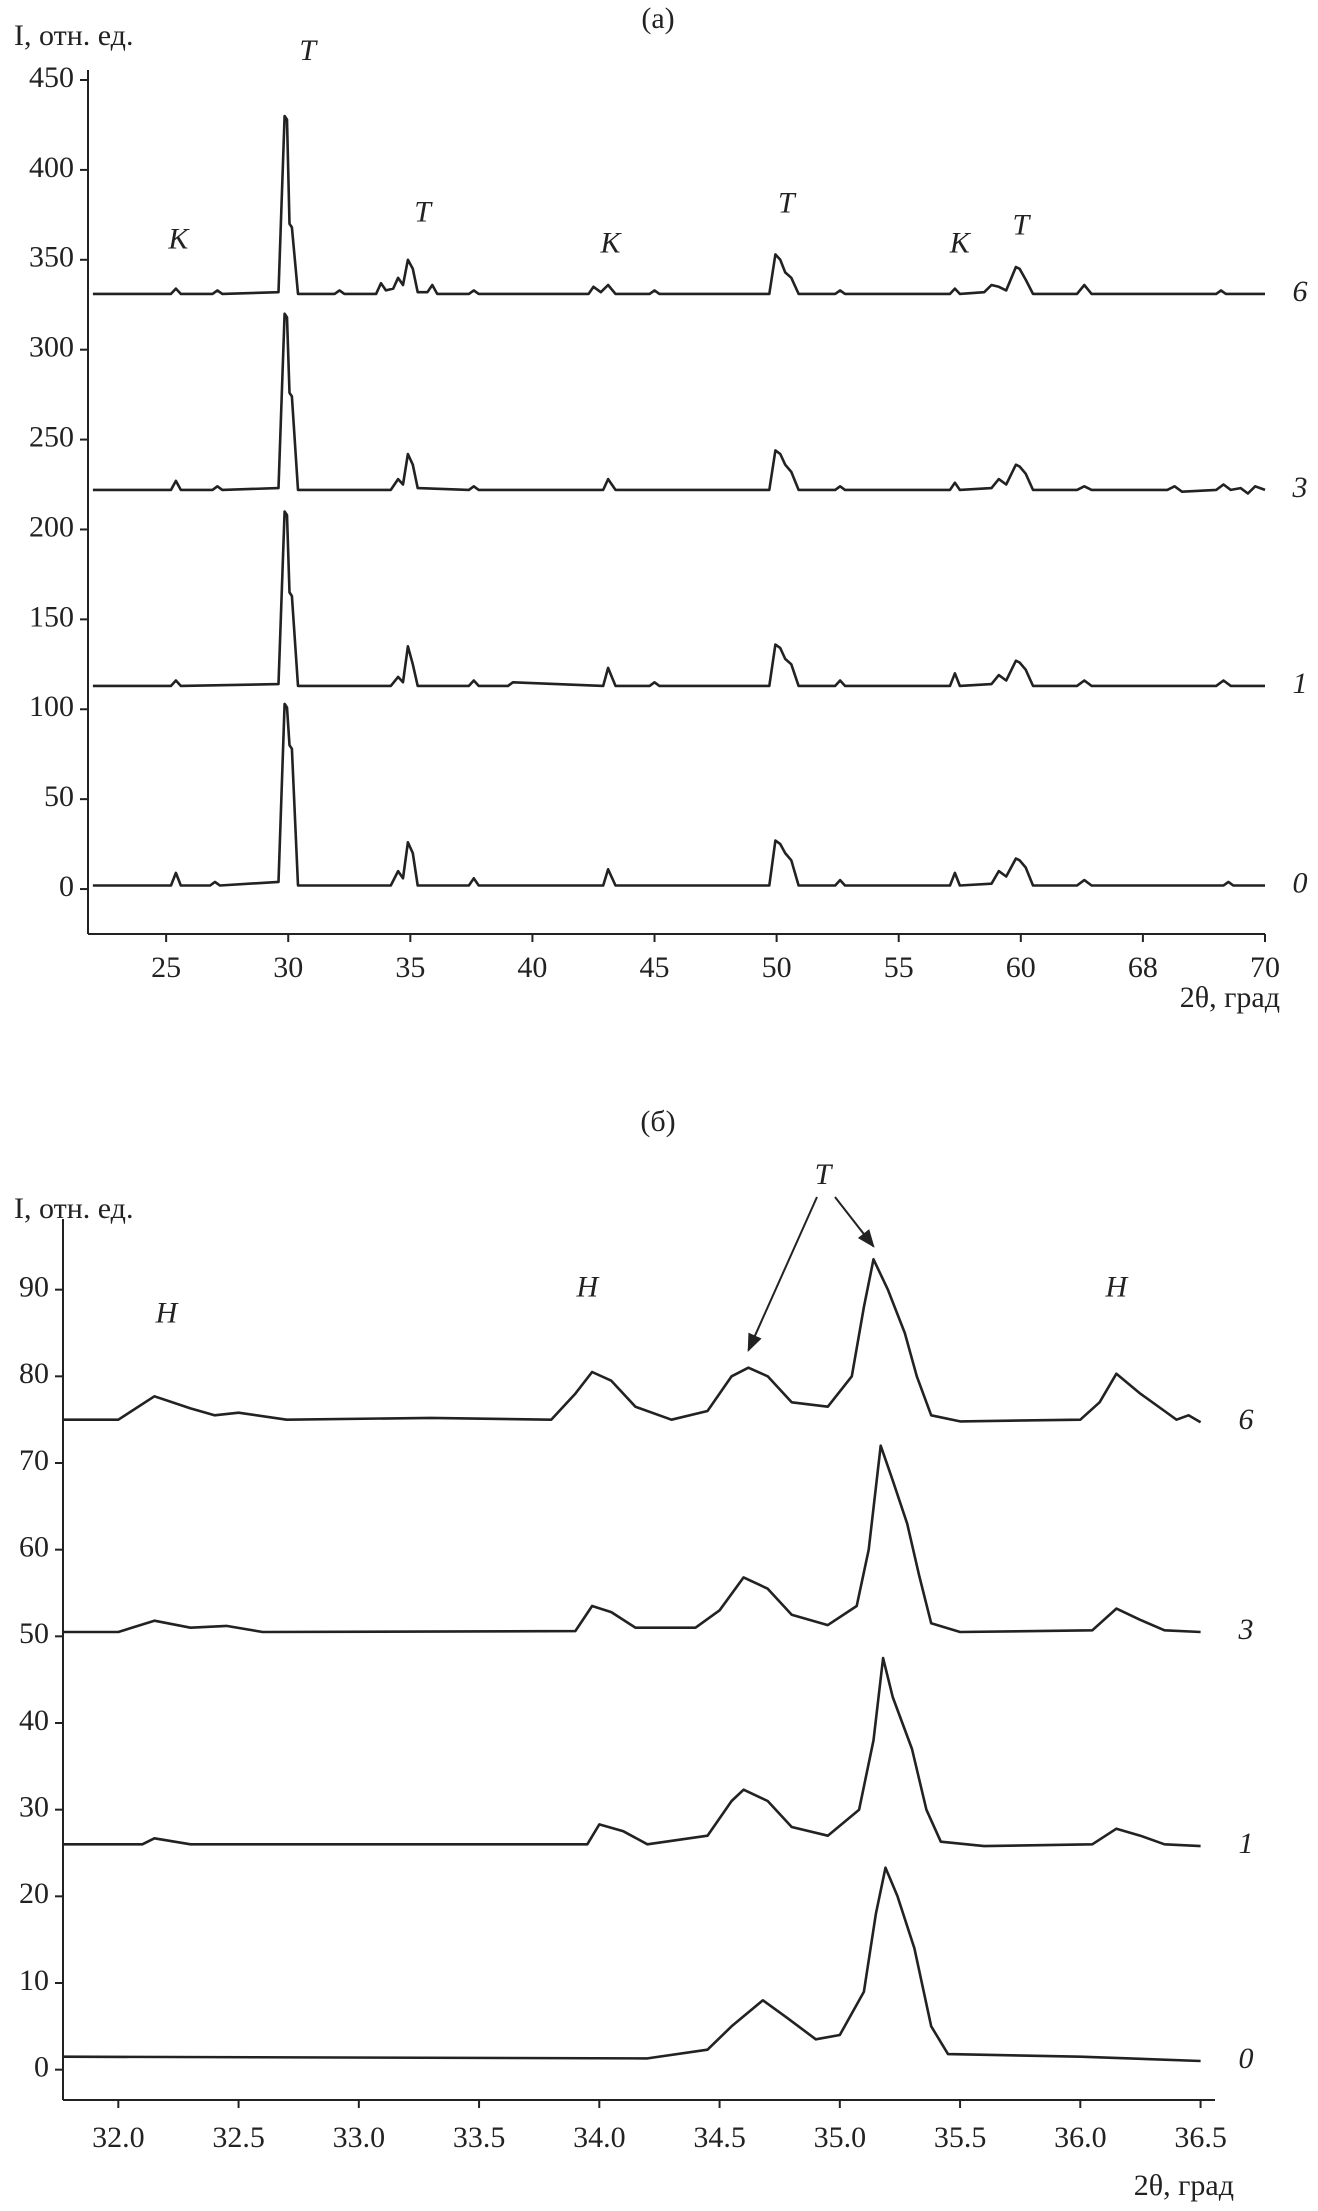 The height and width of the screenshot is (2211, 1318). I want to click on y-tick-label: 20, so click(34, 1893).